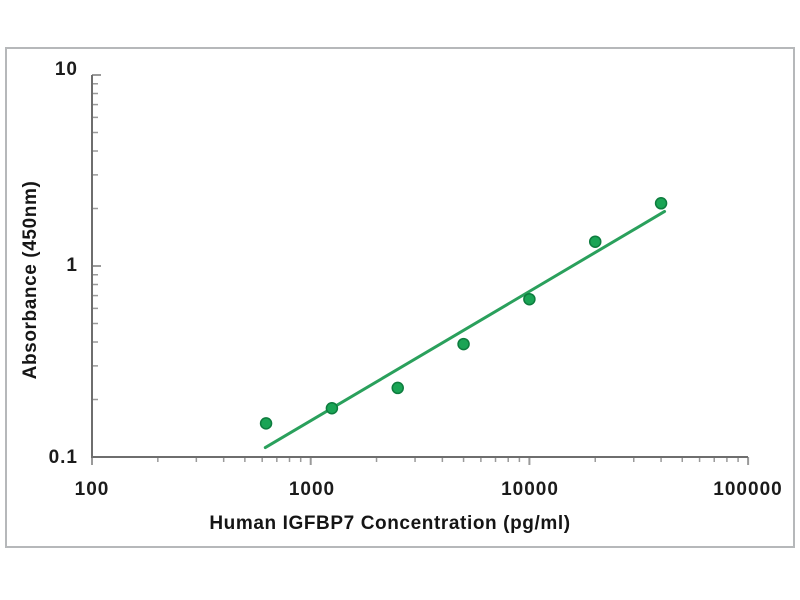 This screenshot has height=600, width=800. Describe the element at coordinates (390, 523) in the screenshot. I see `x-axis-title: Human IGFBP7 Concentration (pg/ml)` at that location.